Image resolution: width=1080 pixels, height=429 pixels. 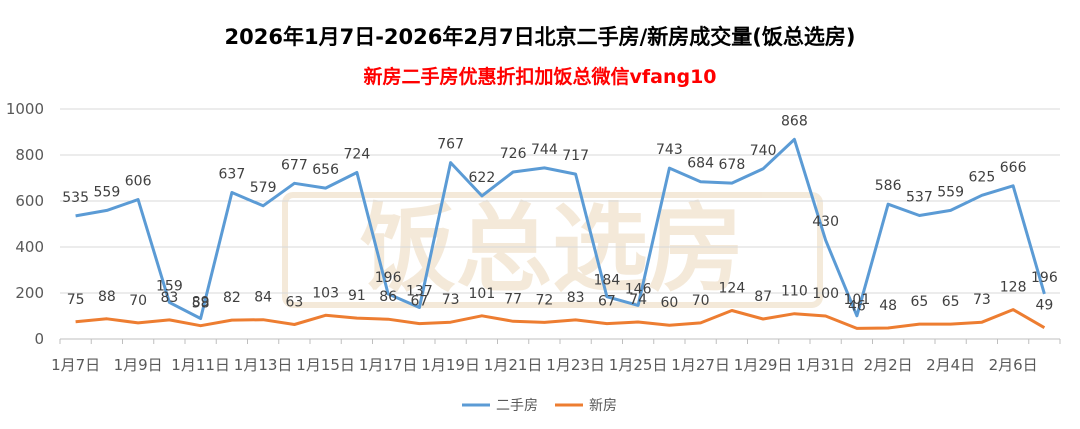 What do you see at coordinates (982, 177) in the screenshot?
I see `data-label: 625` at bounding box center [982, 177].